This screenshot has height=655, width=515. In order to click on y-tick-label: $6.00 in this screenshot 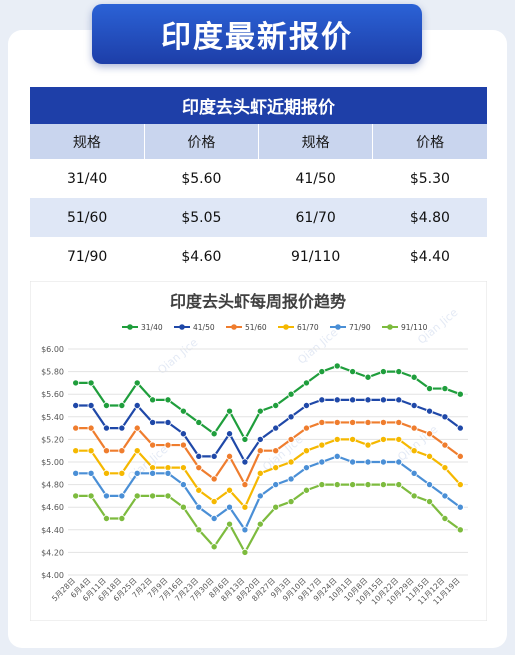, I will do `click(52, 349)`.